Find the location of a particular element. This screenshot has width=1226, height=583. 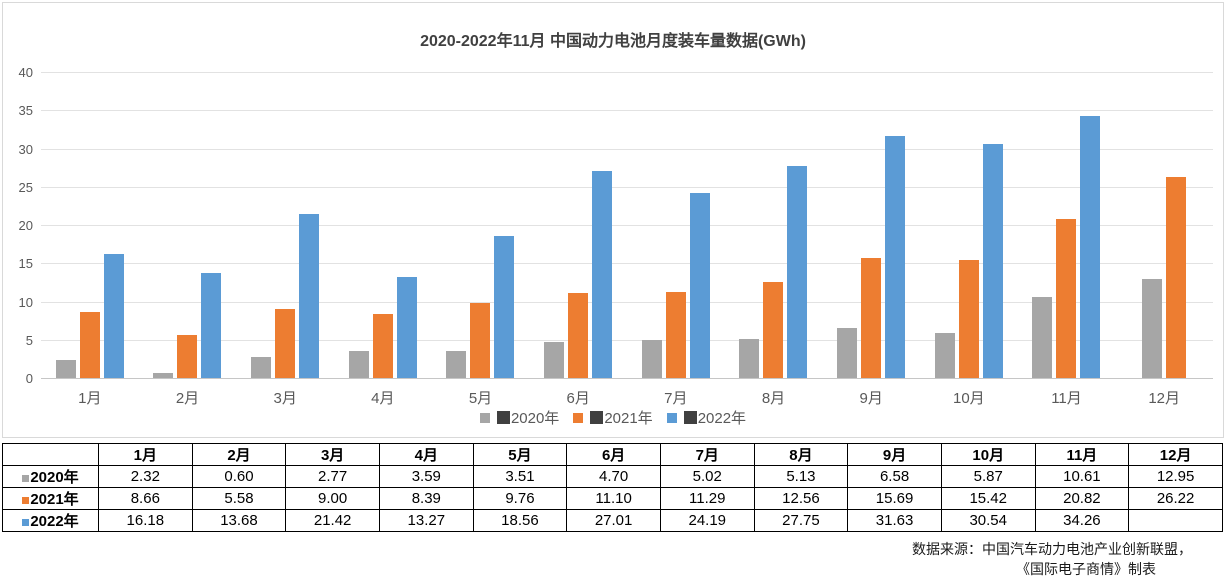

table-value-cell: 9.00 is located at coordinates (332, 498).